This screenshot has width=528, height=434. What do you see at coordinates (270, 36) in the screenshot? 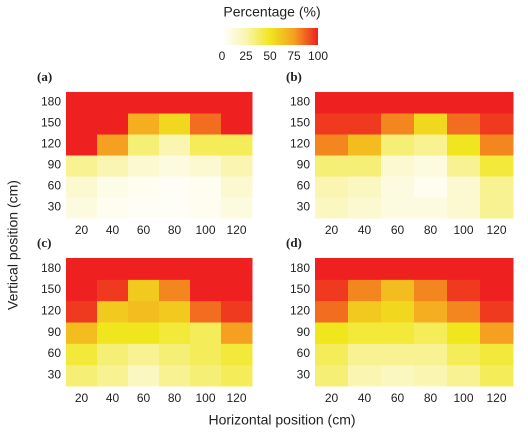
I see `colorbar` at bounding box center [270, 36].